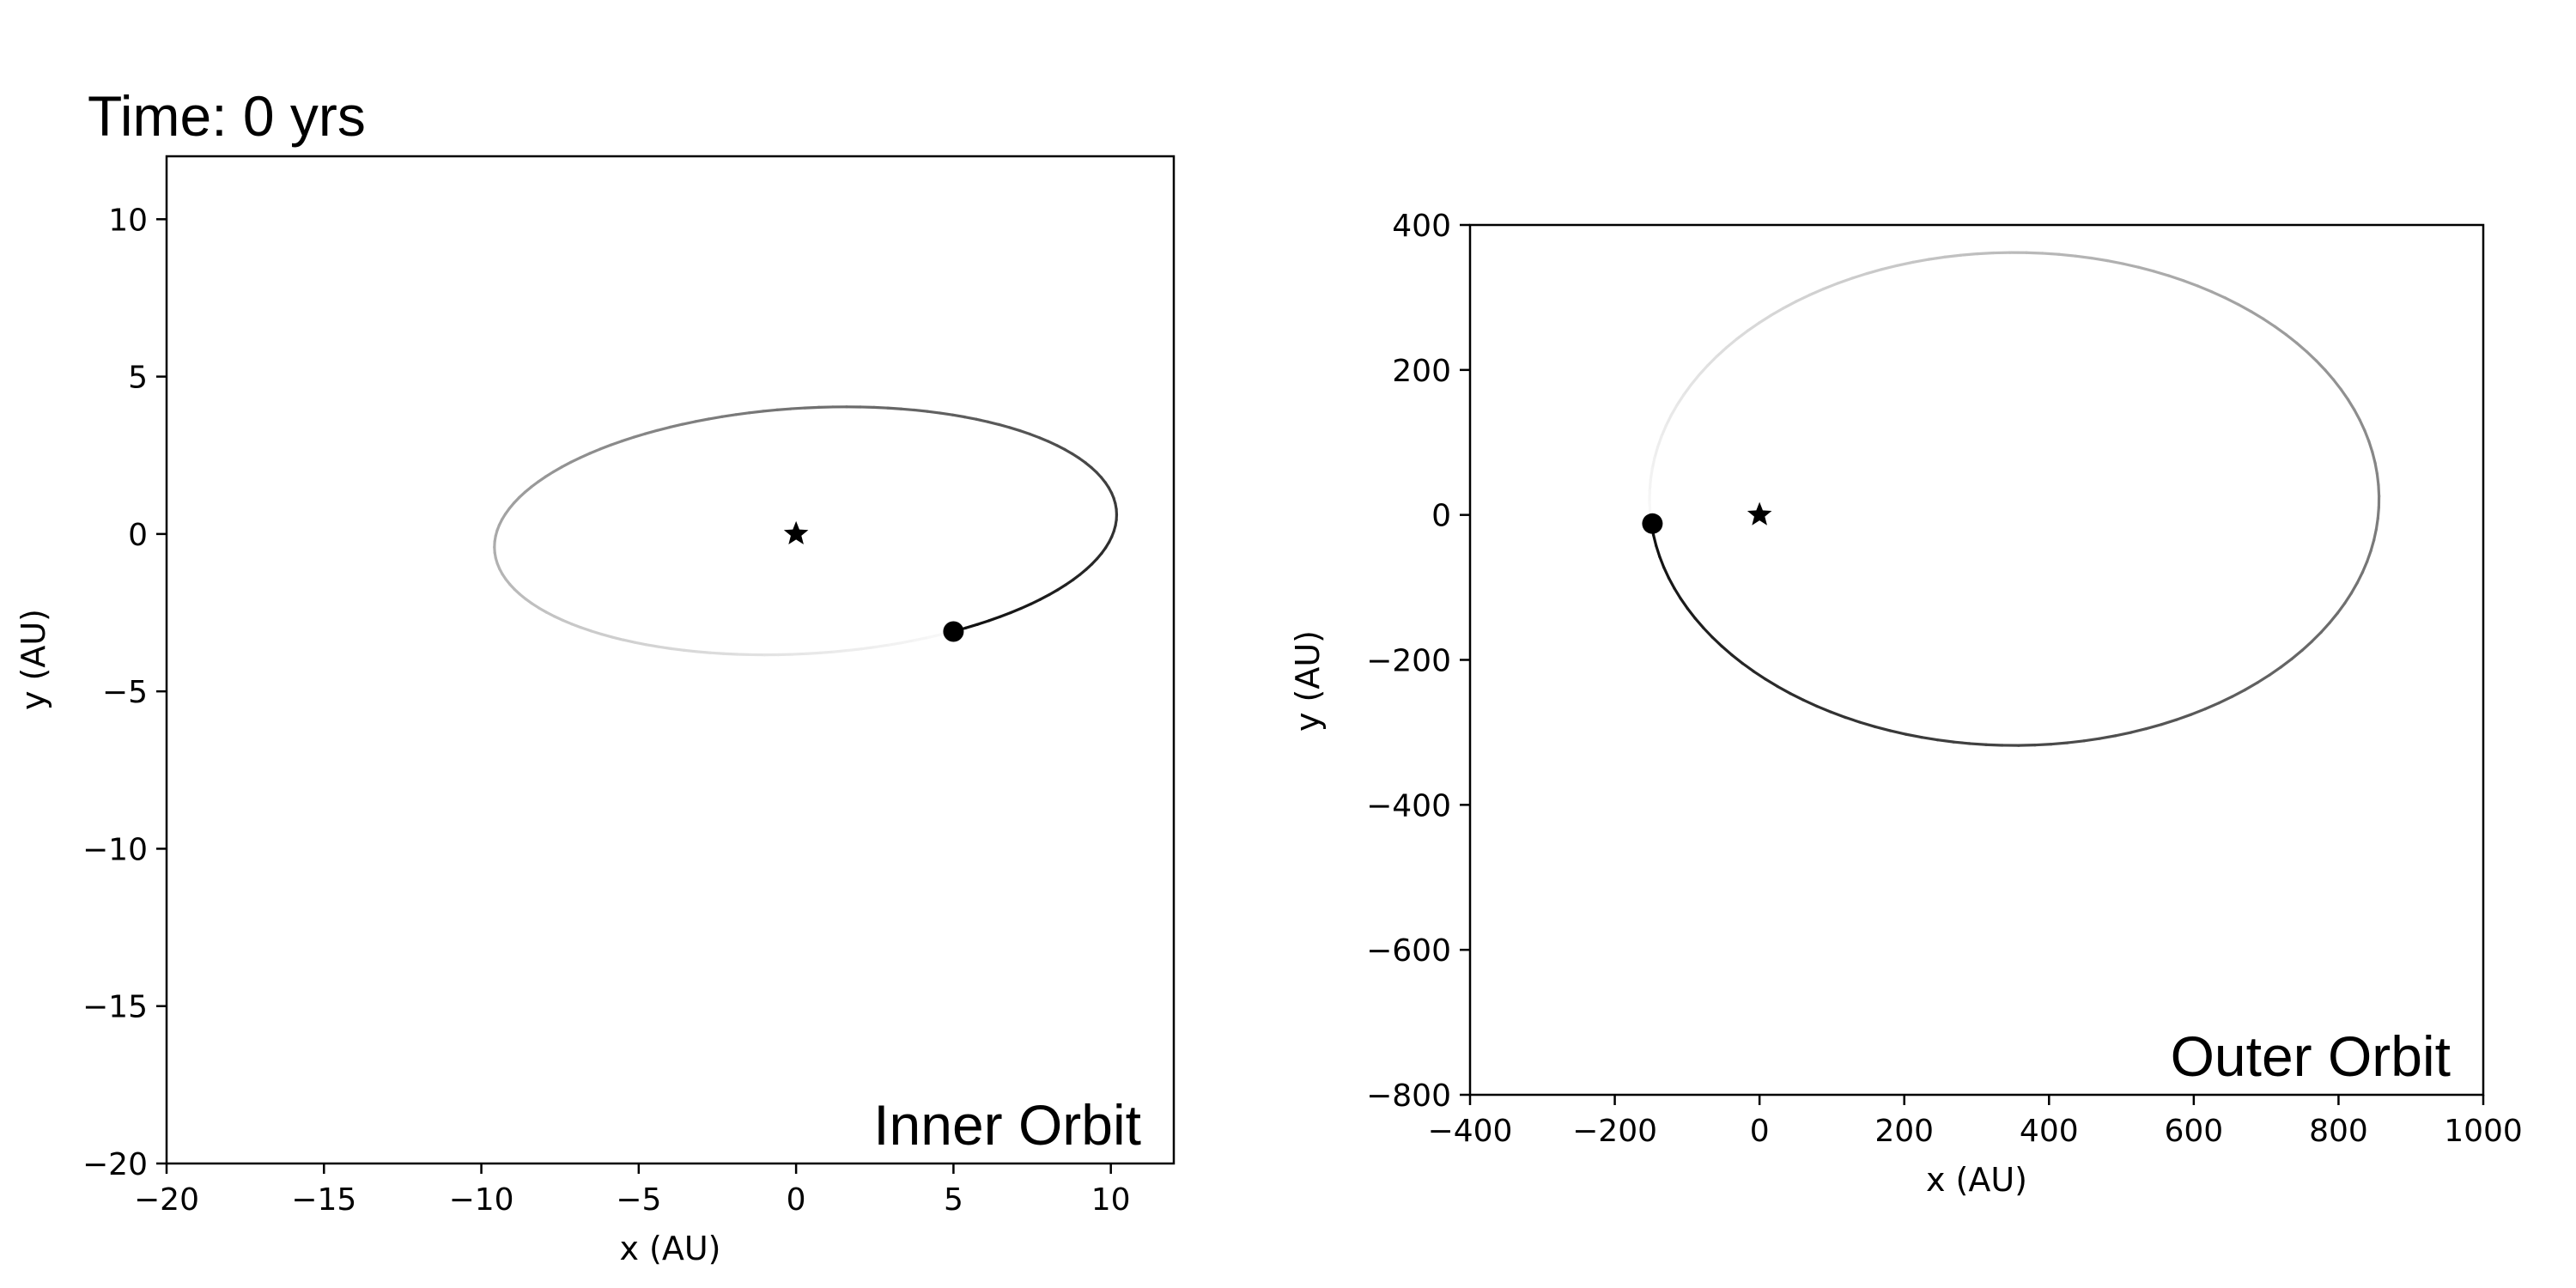 This screenshot has height=1288, width=2576. Describe the element at coordinates (125, 693) in the screenshot. I see `y-tick-label: −5` at that location.